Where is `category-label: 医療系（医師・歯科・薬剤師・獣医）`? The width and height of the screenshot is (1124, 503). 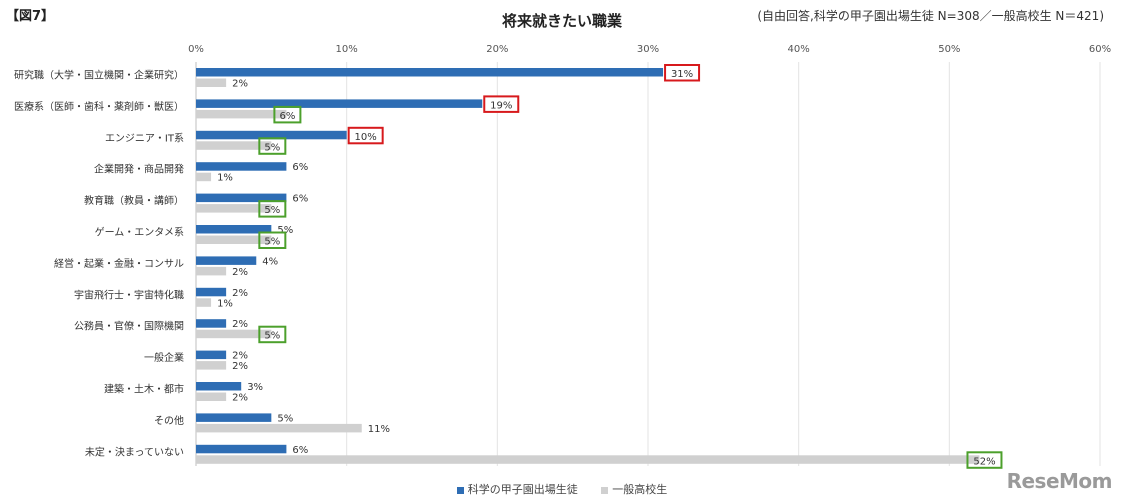
category-label: 医療系（医師・歯科・薬剤師・獣医） is located at coordinates (99, 106).